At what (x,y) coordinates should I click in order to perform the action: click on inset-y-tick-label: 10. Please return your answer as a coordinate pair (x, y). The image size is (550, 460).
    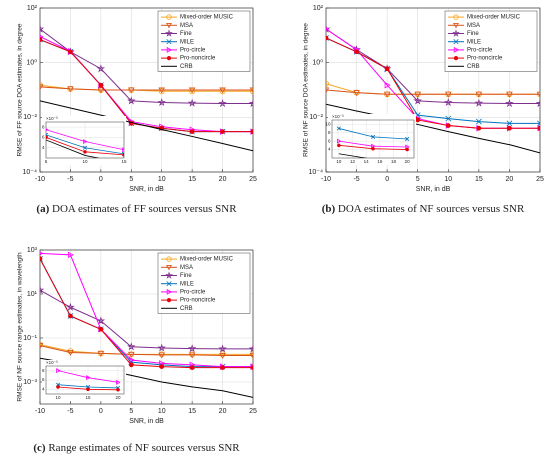
    Looking at the image, I should click on (328, 123).